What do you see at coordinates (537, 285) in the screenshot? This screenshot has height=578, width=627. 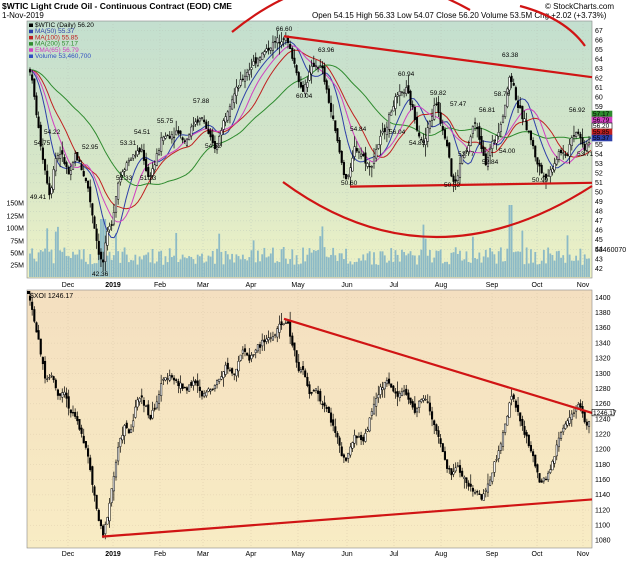 I see `price-x-tick-label: Oct` at bounding box center [537, 285].